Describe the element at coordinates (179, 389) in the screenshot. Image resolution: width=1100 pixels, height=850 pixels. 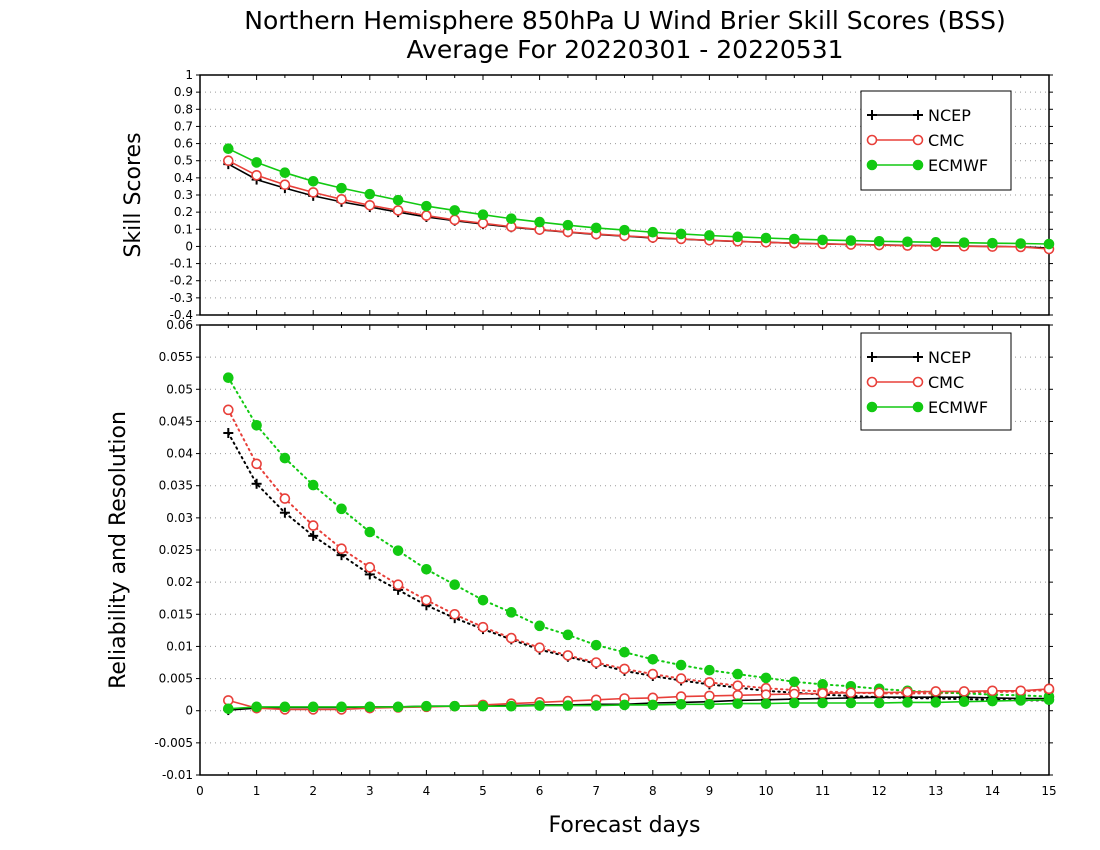
I see `y-tick-label: 0.05` at that location.